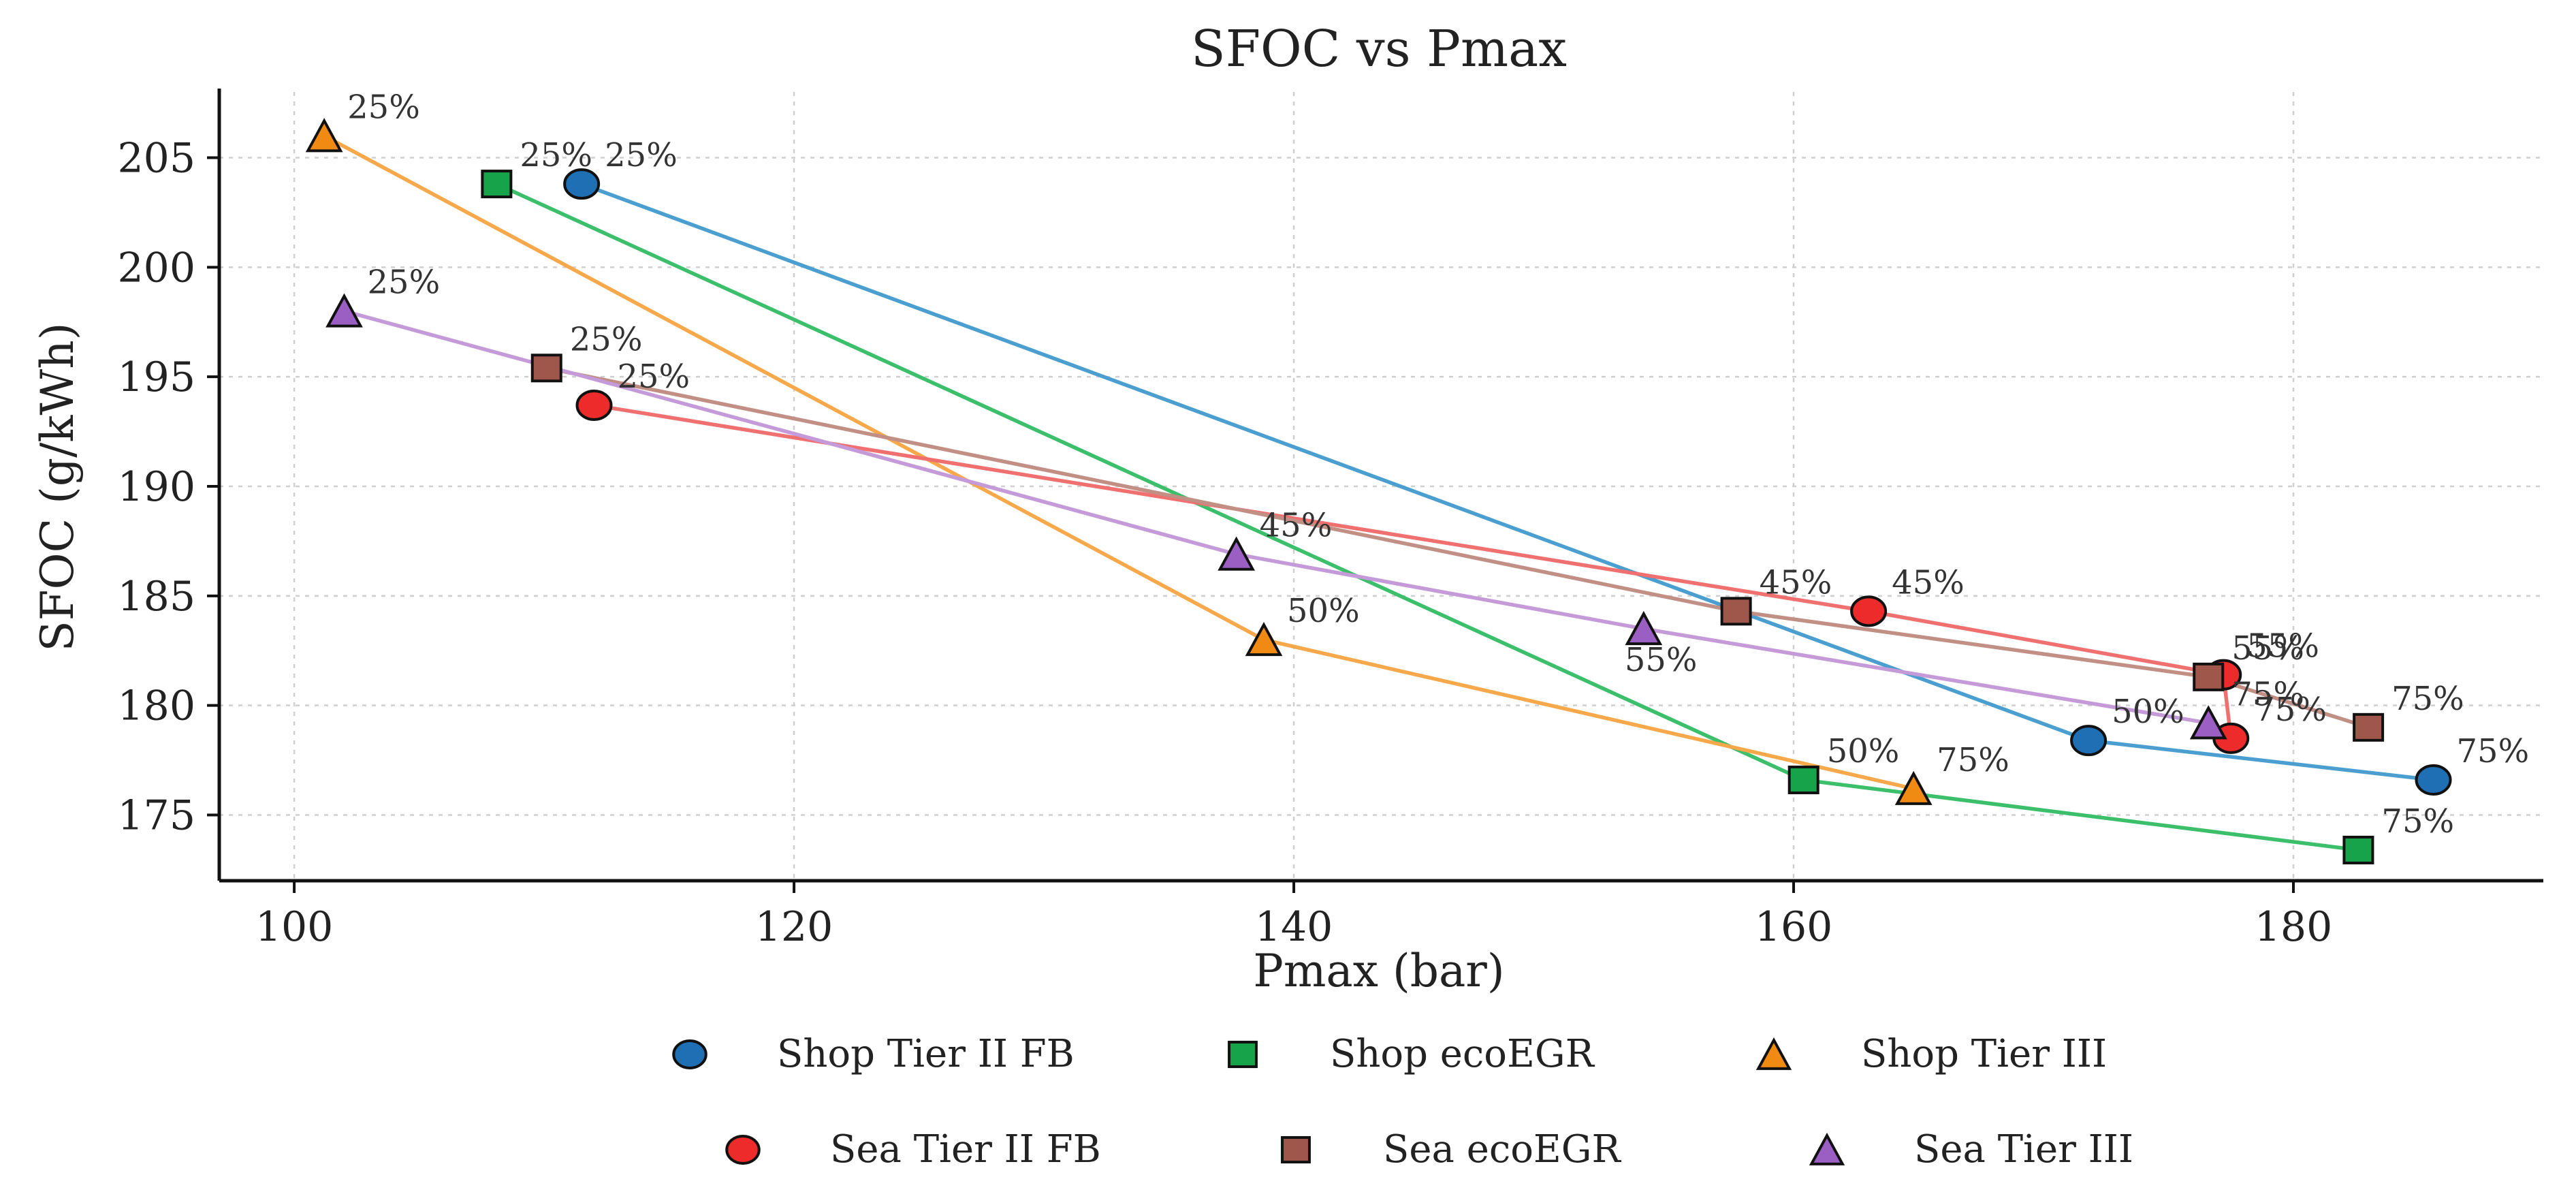  What do you see at coordinates (2417, 822) in the screenshot?
I see `point-label-shop-ecoegr: 75%` at bounding box center [2417, 822].